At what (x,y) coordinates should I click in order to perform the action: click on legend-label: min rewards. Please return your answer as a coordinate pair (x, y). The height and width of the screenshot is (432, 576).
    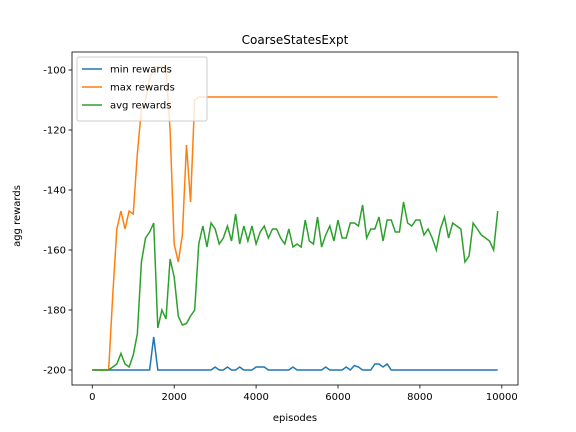
    Looking at the image, I should click on (141, 70).